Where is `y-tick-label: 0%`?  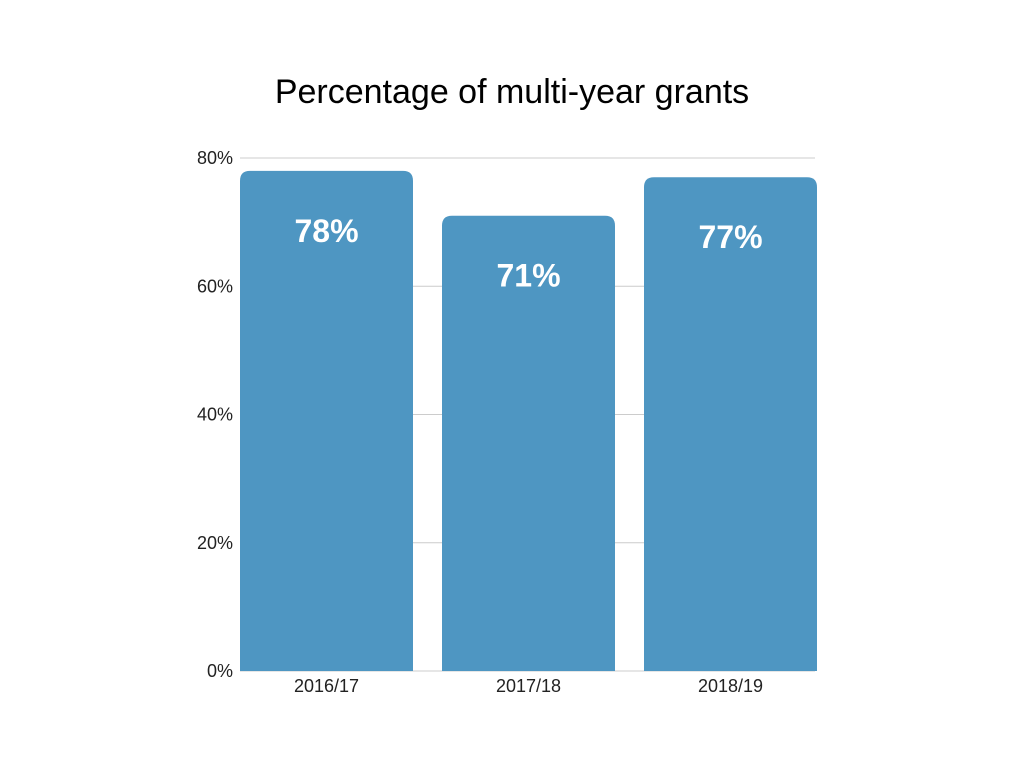
y-tick-label: 0% is located at coordinates (220, 671).